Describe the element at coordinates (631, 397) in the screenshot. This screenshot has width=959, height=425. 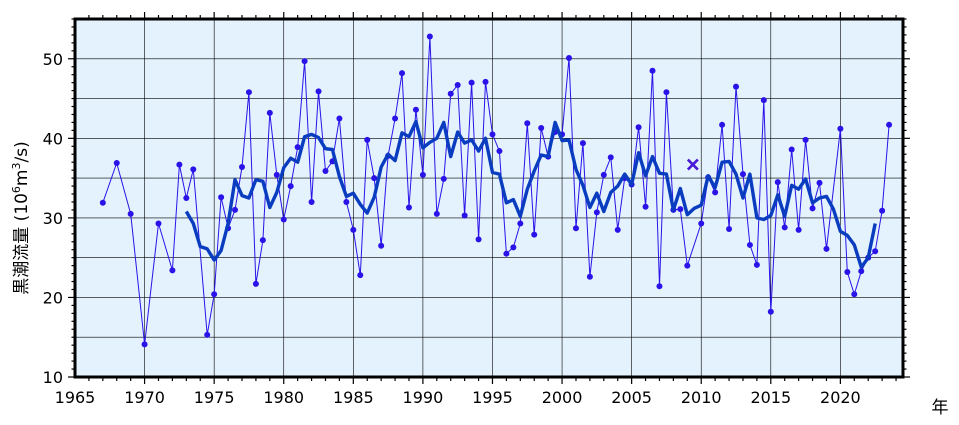
I see `x-tick-label: 2005` at that location.